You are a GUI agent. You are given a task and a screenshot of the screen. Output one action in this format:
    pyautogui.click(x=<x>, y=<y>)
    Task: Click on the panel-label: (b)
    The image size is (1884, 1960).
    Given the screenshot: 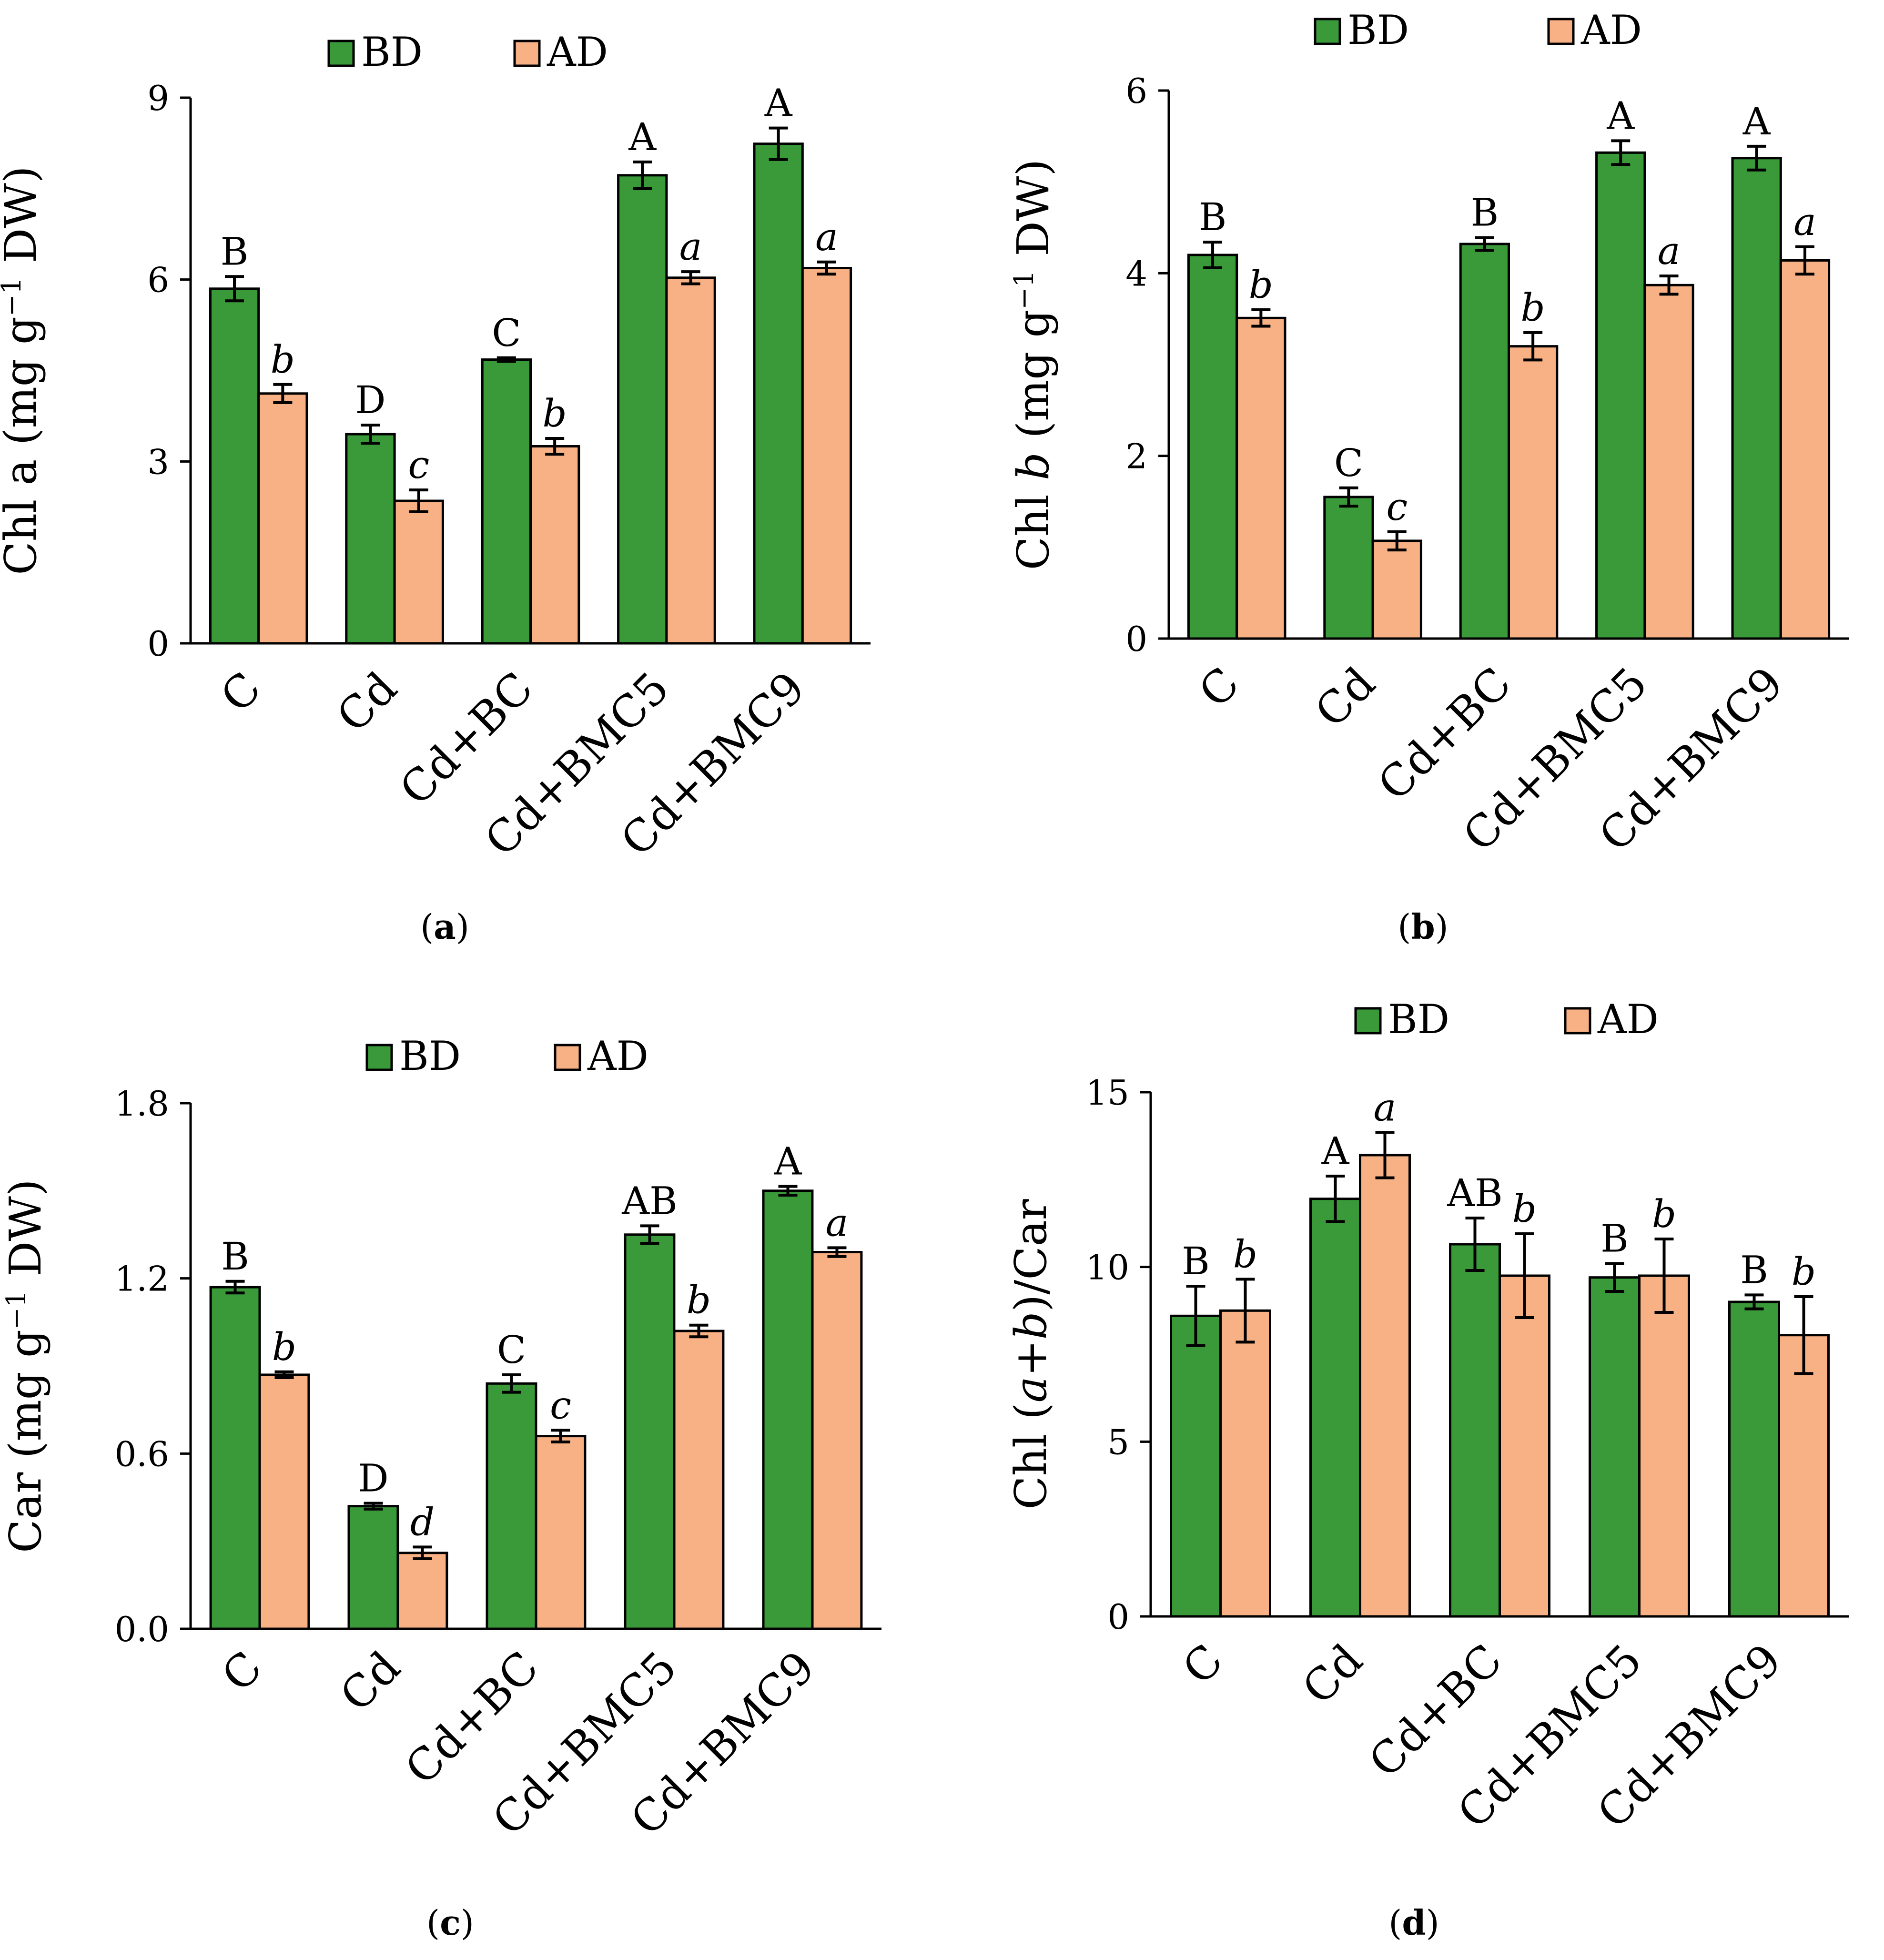 What is the action you would take?
    pyautogui.click(x=1423, y=926)
    